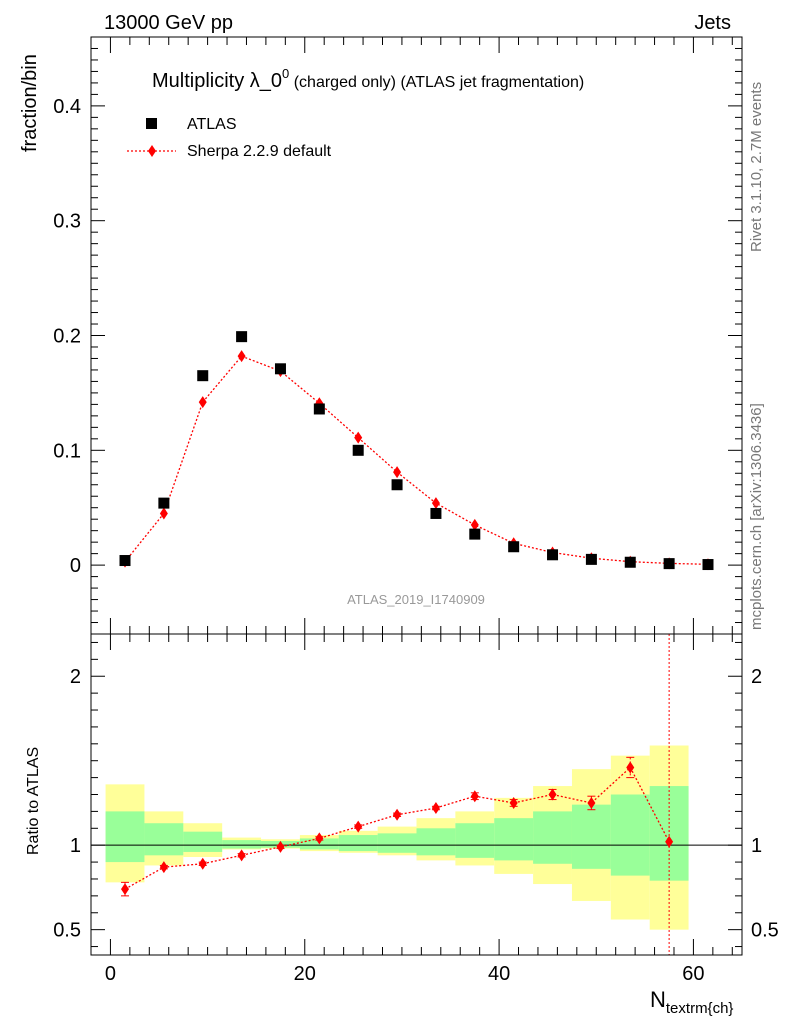  I want to click on legend-data-marker, so click(151, 123).